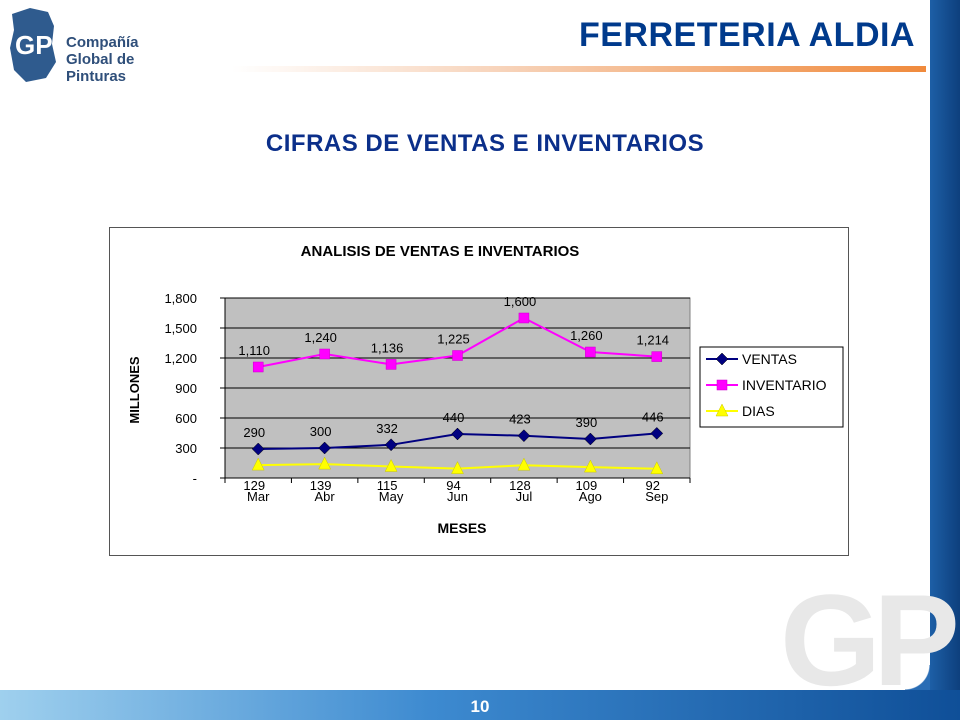 This screenshot has height=720, width=960. Describe the element at coordinates (524, 496) in the screenshot. I see `x-tick-label: Jul` at that location.